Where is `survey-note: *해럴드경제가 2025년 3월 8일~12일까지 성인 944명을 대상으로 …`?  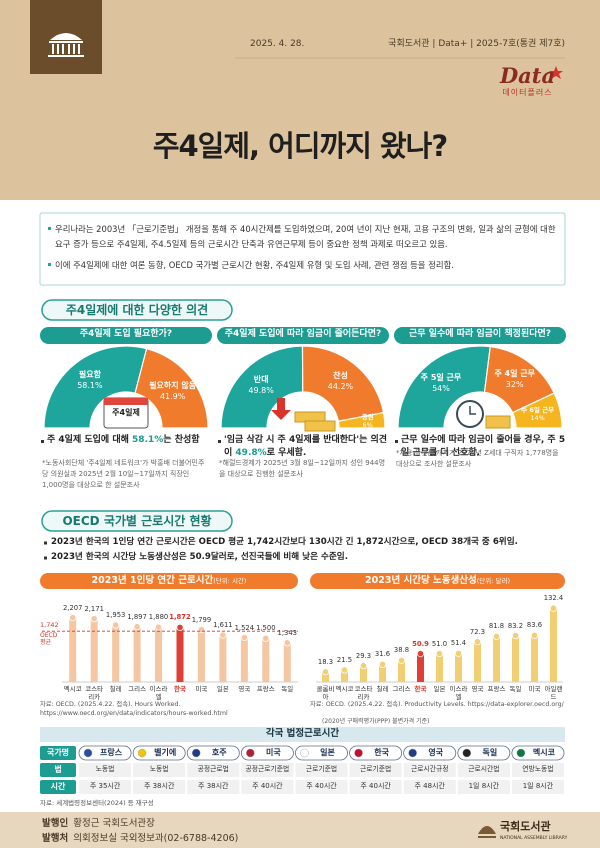 survey-note: *해럴드경제가 2025년 3월 8일~12일까지 성인 944명을 대상으로 … is located at coordinates (302, 468).